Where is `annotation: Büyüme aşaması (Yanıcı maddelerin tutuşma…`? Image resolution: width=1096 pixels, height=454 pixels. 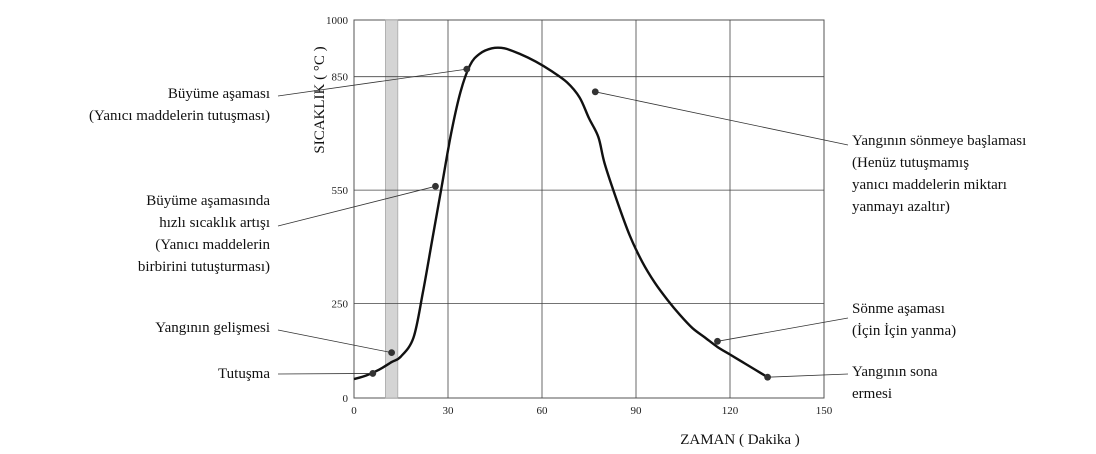
annotation: Büyüme aşaması (Yanıcı maddelerin tutuşma… is located at coordinates (280, 94).